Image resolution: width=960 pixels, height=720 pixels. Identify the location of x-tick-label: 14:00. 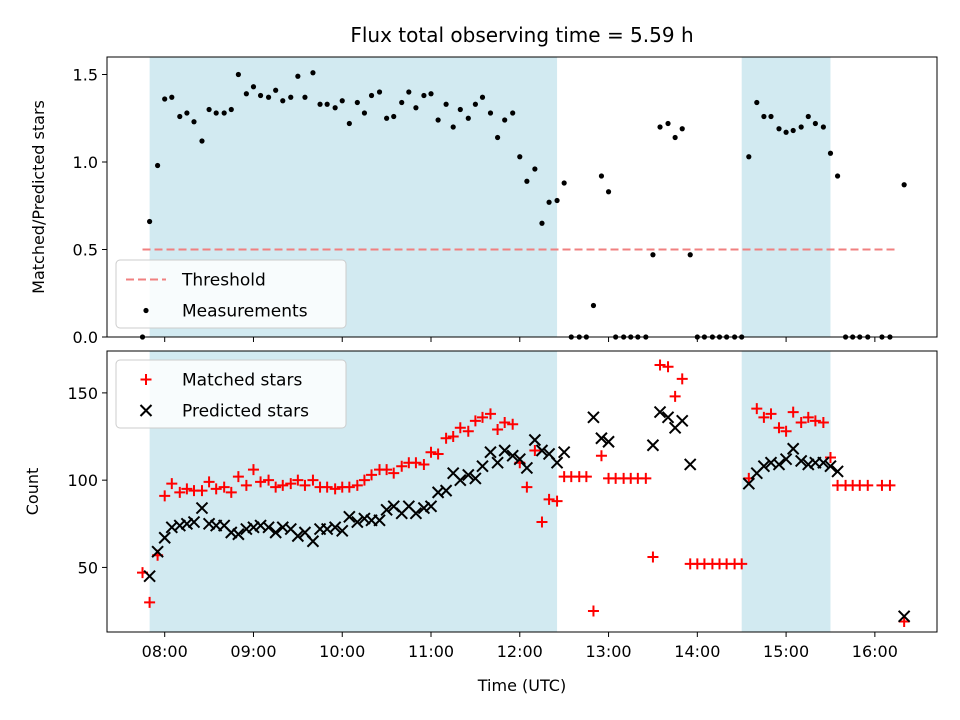
(697, 651).